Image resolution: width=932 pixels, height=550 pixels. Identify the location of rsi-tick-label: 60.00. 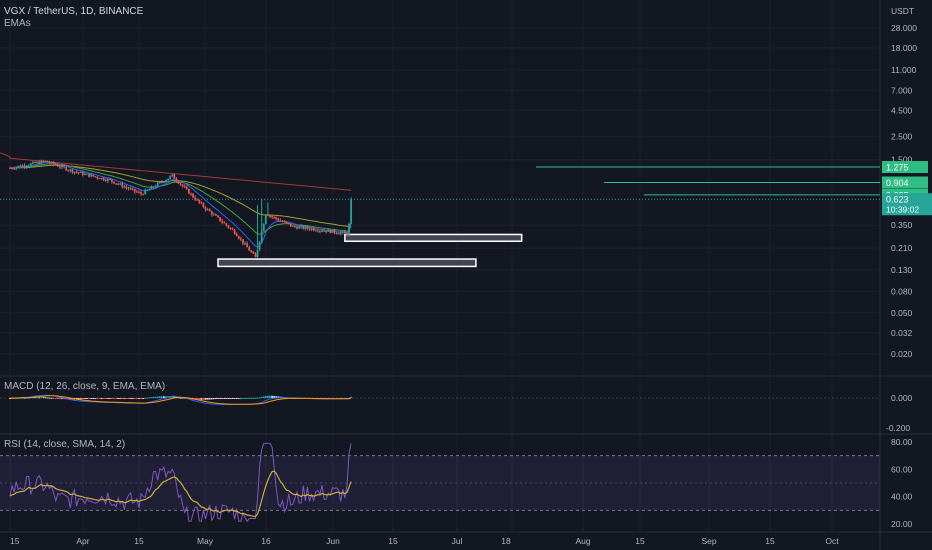
(902, 469).